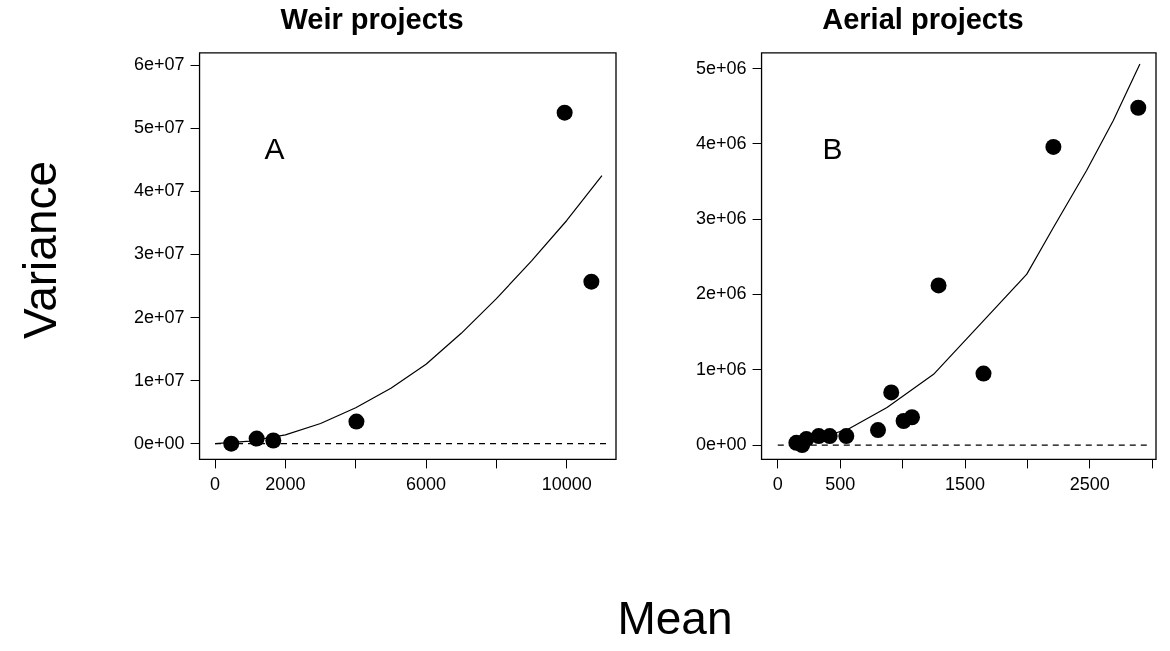  I want to click on annotation: B, so click(832, 148).